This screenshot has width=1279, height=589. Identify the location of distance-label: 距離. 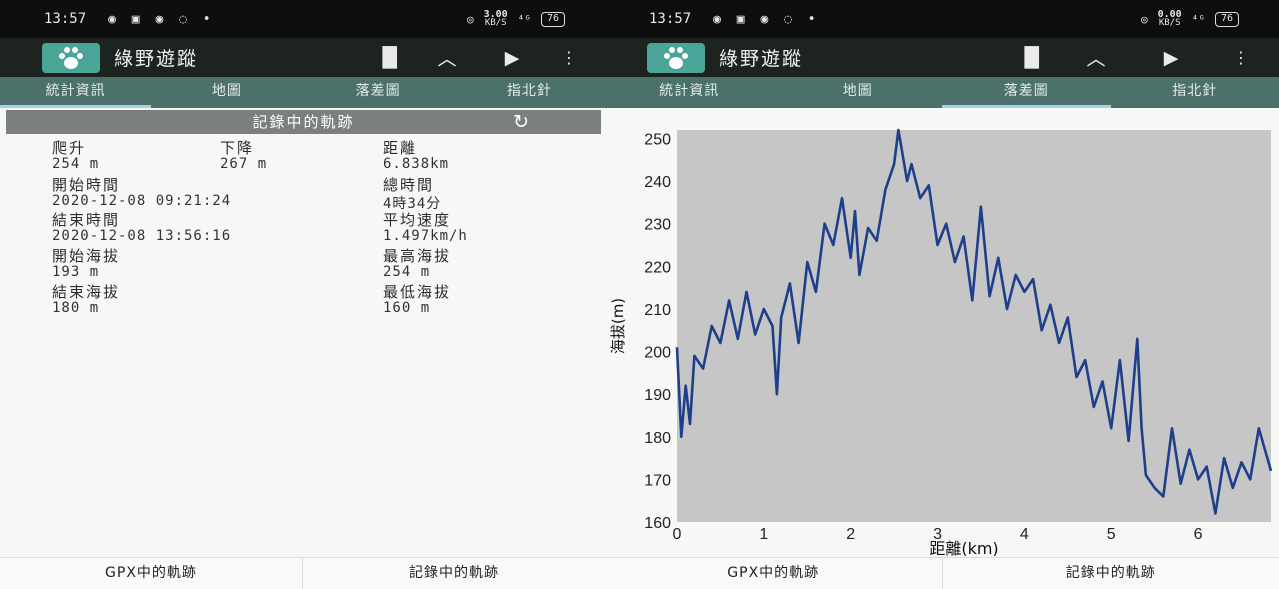
(400, 148).